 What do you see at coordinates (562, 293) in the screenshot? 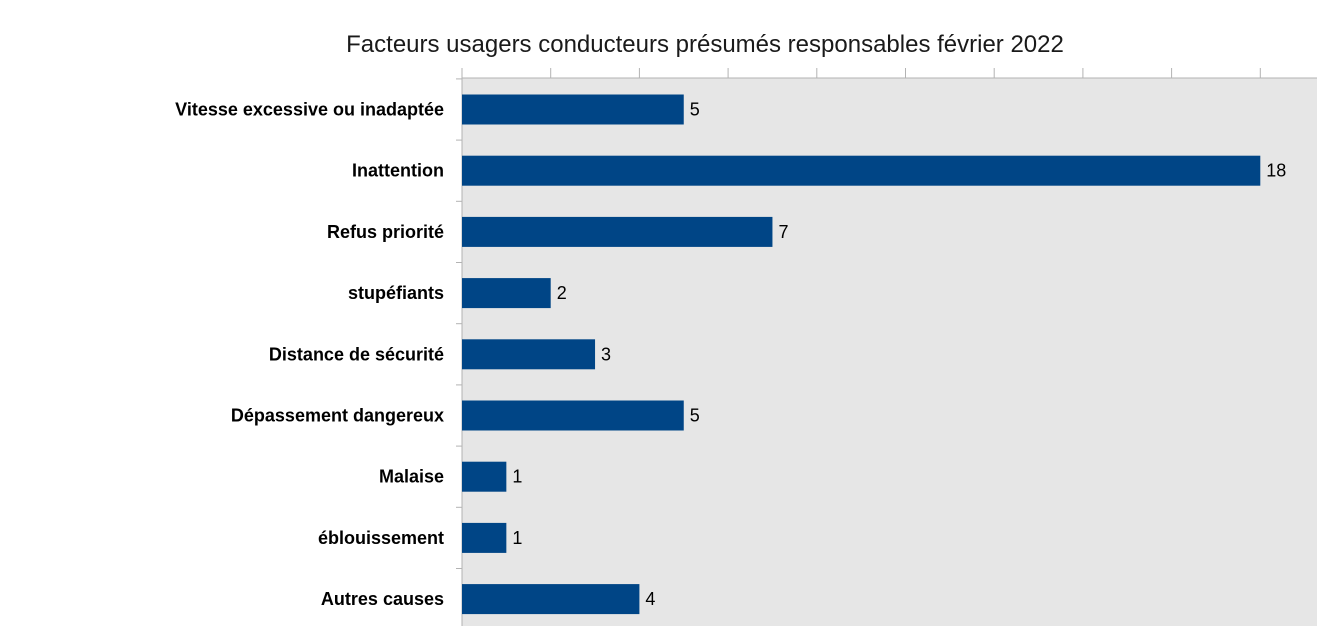
I see `data-label: 2` at bounding box center [562, 293].